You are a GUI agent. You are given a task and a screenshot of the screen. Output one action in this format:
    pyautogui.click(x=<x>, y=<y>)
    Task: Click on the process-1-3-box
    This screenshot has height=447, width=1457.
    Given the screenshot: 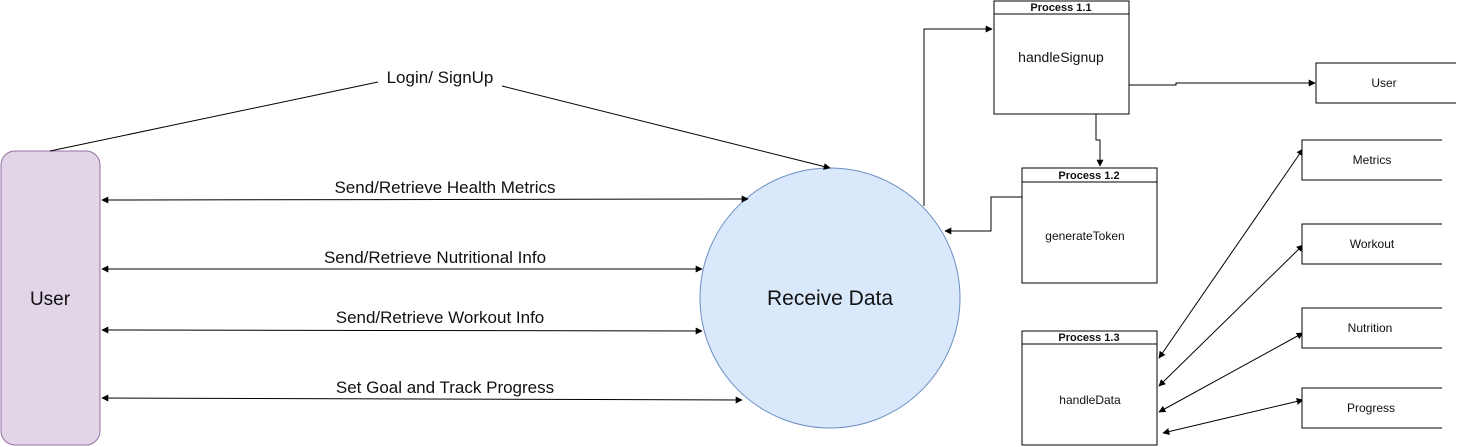 What is the action you would take?
    pyautogui.click(x=1089, y=388)
    